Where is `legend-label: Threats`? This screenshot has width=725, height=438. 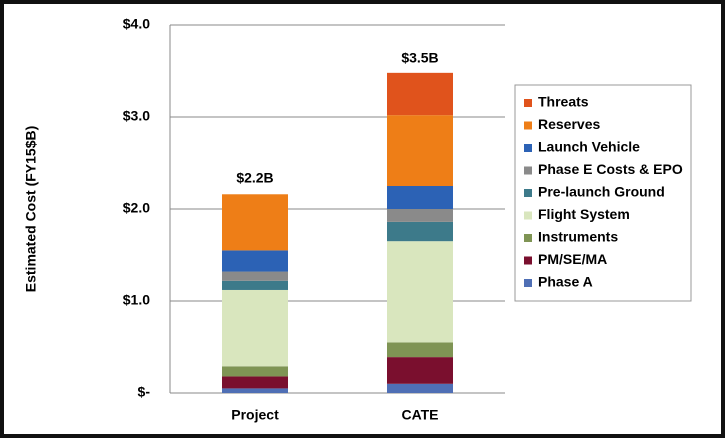
legend-label: Threats is located at coordinates (563, 102).